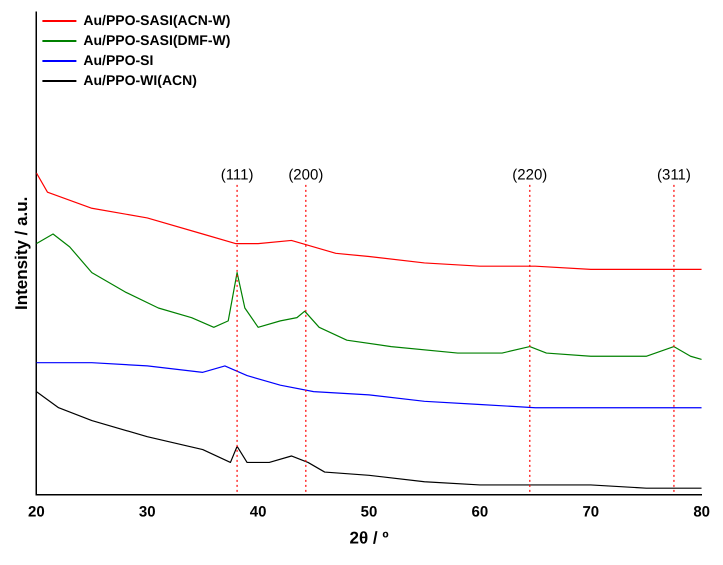 This screenshot has height=565, width=723. Describe the element at coordinates (306, 175) in the screenshot. I see `annotation: (200)` at that location.